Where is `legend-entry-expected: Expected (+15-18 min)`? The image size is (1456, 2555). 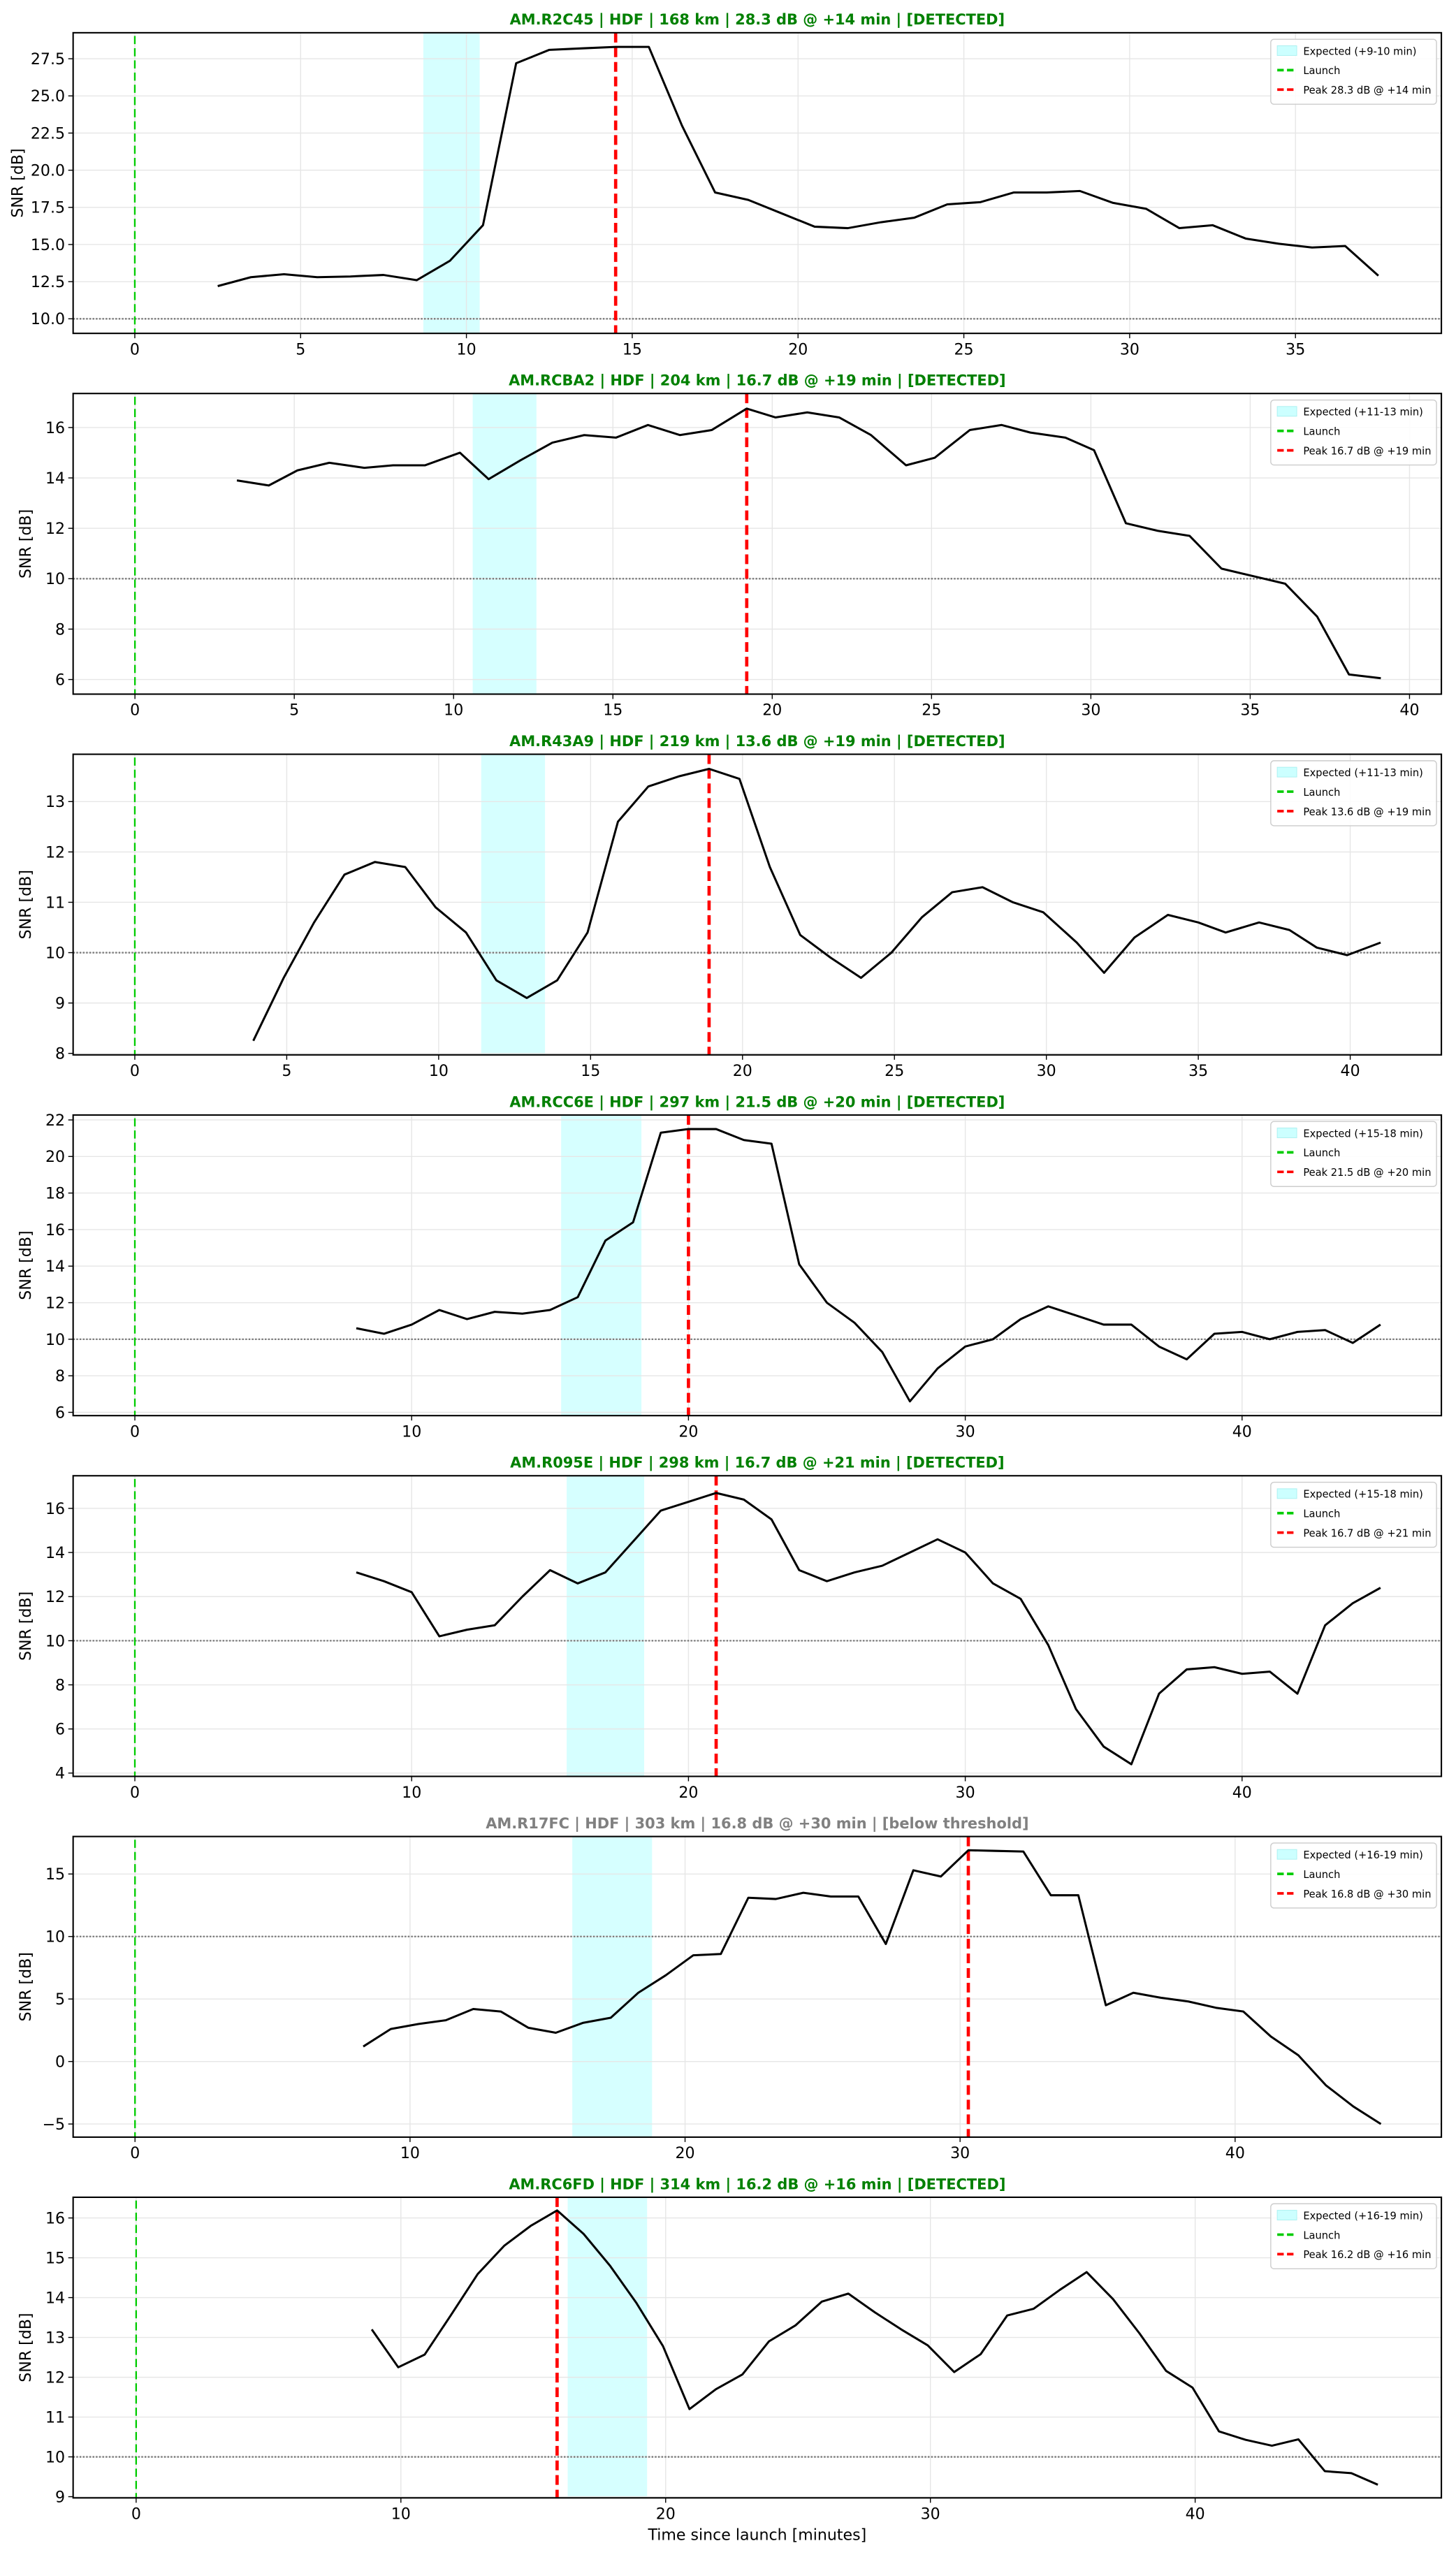
legend-entry-expected: Expected (+15-18 min) is located at coordinates (1362, 1134).